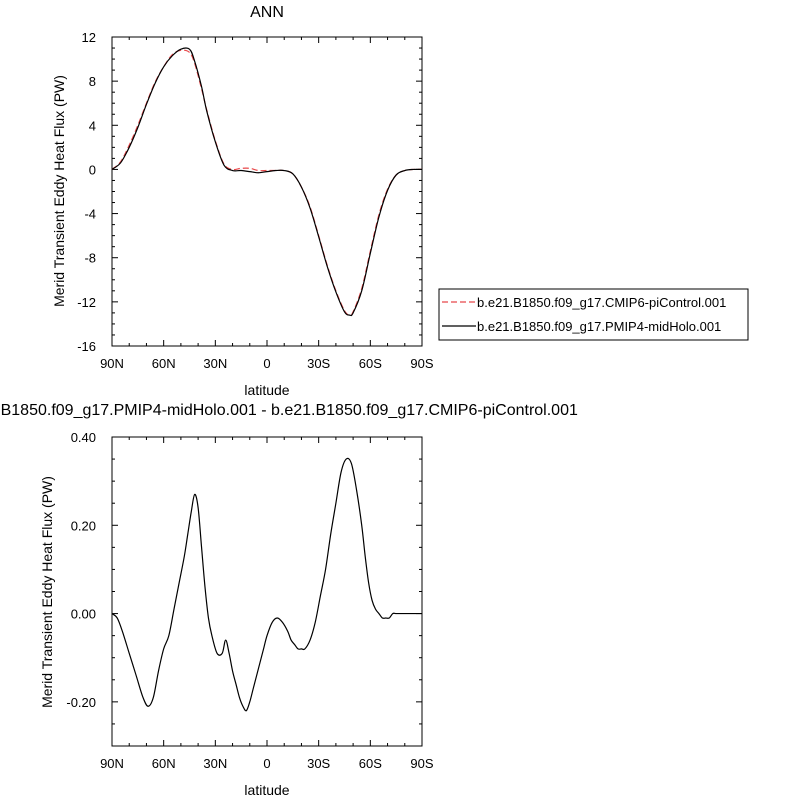 The image size is (800, 800). What do you see at coordinates (83, 525) in the screenshot?
I see `y-tick-label: 0.20` at bounding box center [83, 525].